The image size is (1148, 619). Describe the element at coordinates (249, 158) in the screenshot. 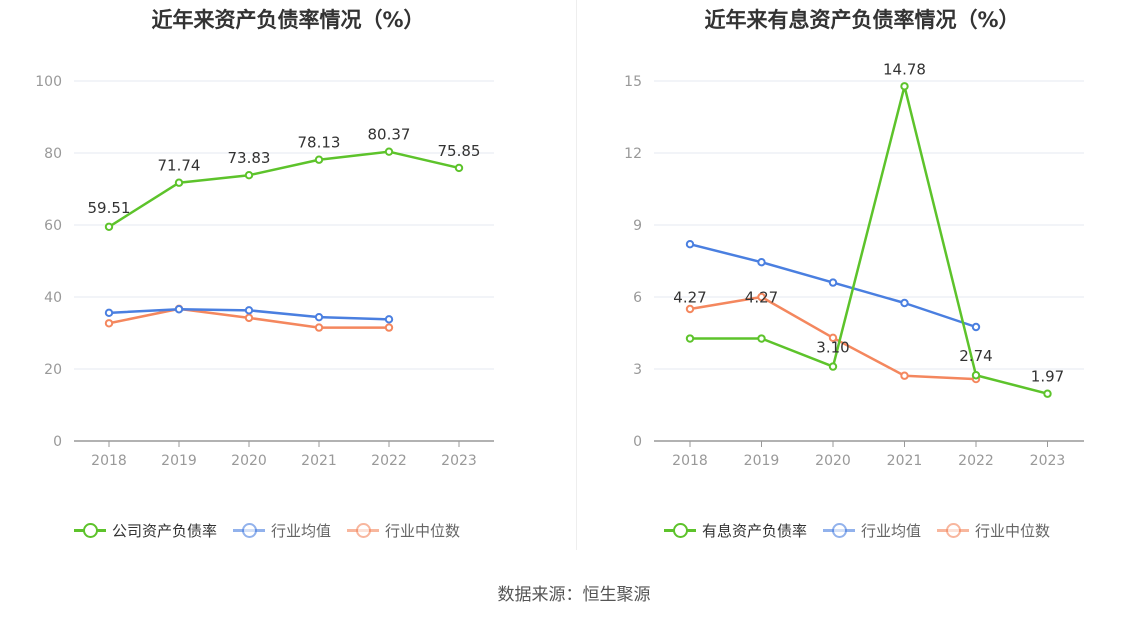

I see `data-label: 73.83` at that location.